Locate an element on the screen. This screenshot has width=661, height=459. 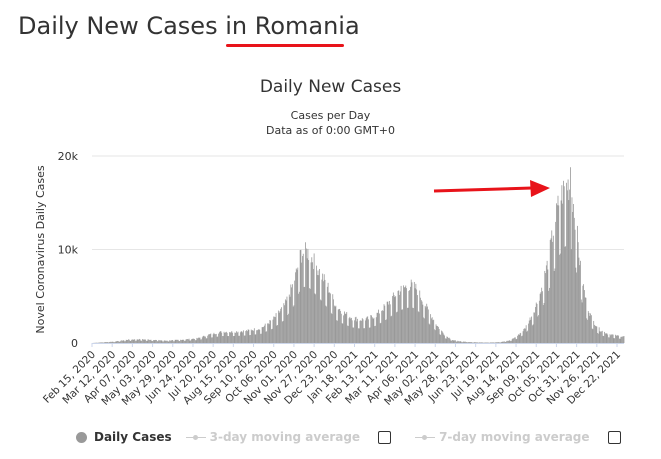
3day-average-checkbox is located at coordinates (385, 437).